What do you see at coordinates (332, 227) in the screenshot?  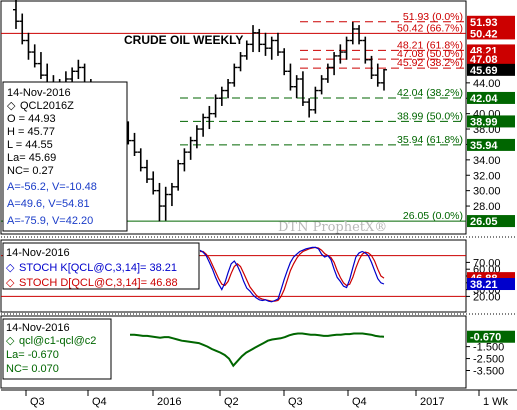 I see `watermark: DTN ProphetX®` at bounding box center [332, 227].